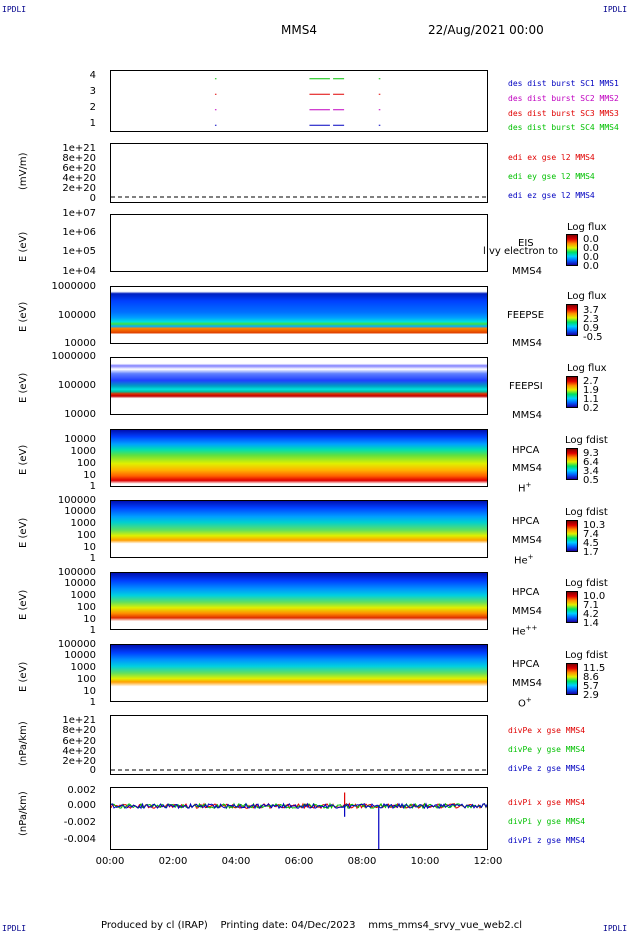  What do you see at coordinates (79, 158) in the screenshot?
I see `edi-ytick: 8e+20` at bounding box center [79, 158].